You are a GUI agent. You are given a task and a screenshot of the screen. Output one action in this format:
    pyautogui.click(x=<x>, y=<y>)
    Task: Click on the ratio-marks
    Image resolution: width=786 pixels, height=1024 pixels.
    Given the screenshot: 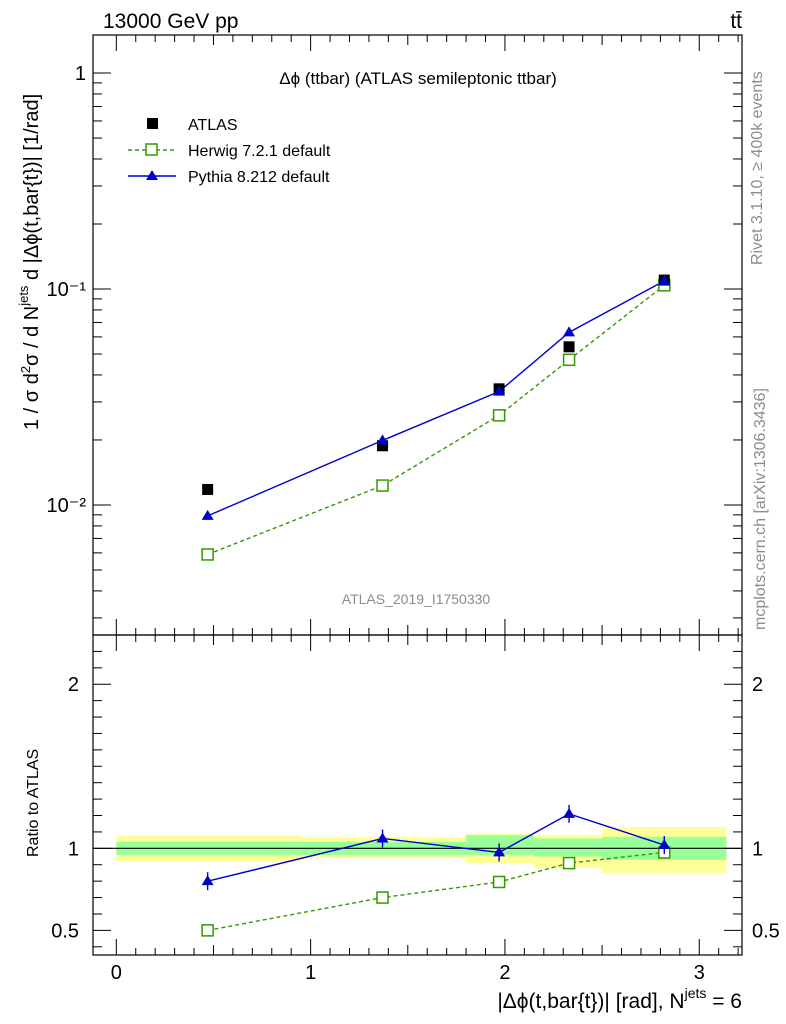 What is the action you would take?
    pyautogui.click(x=436, y=870)
    